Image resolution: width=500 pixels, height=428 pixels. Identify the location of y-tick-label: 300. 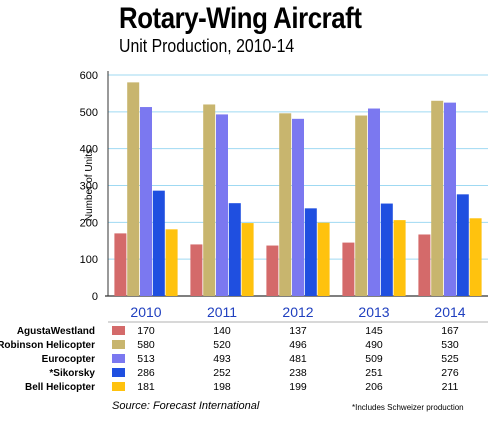
(89, 187).